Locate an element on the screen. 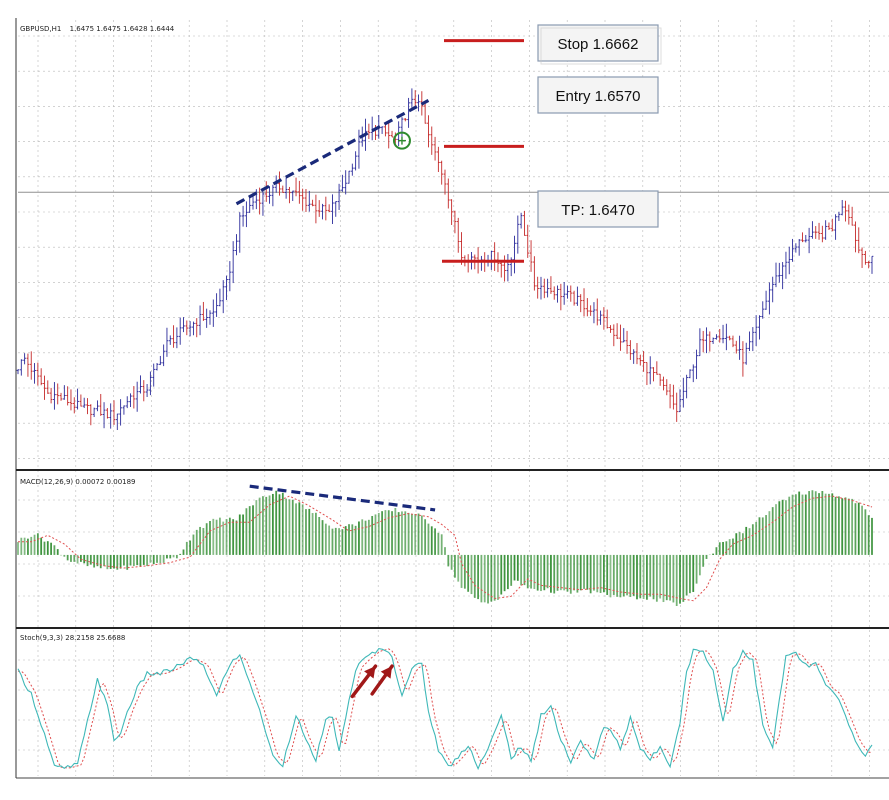 The height and width of the screenshot is (800, 889). stoch-signal-line is located at coordinates (445, 708).